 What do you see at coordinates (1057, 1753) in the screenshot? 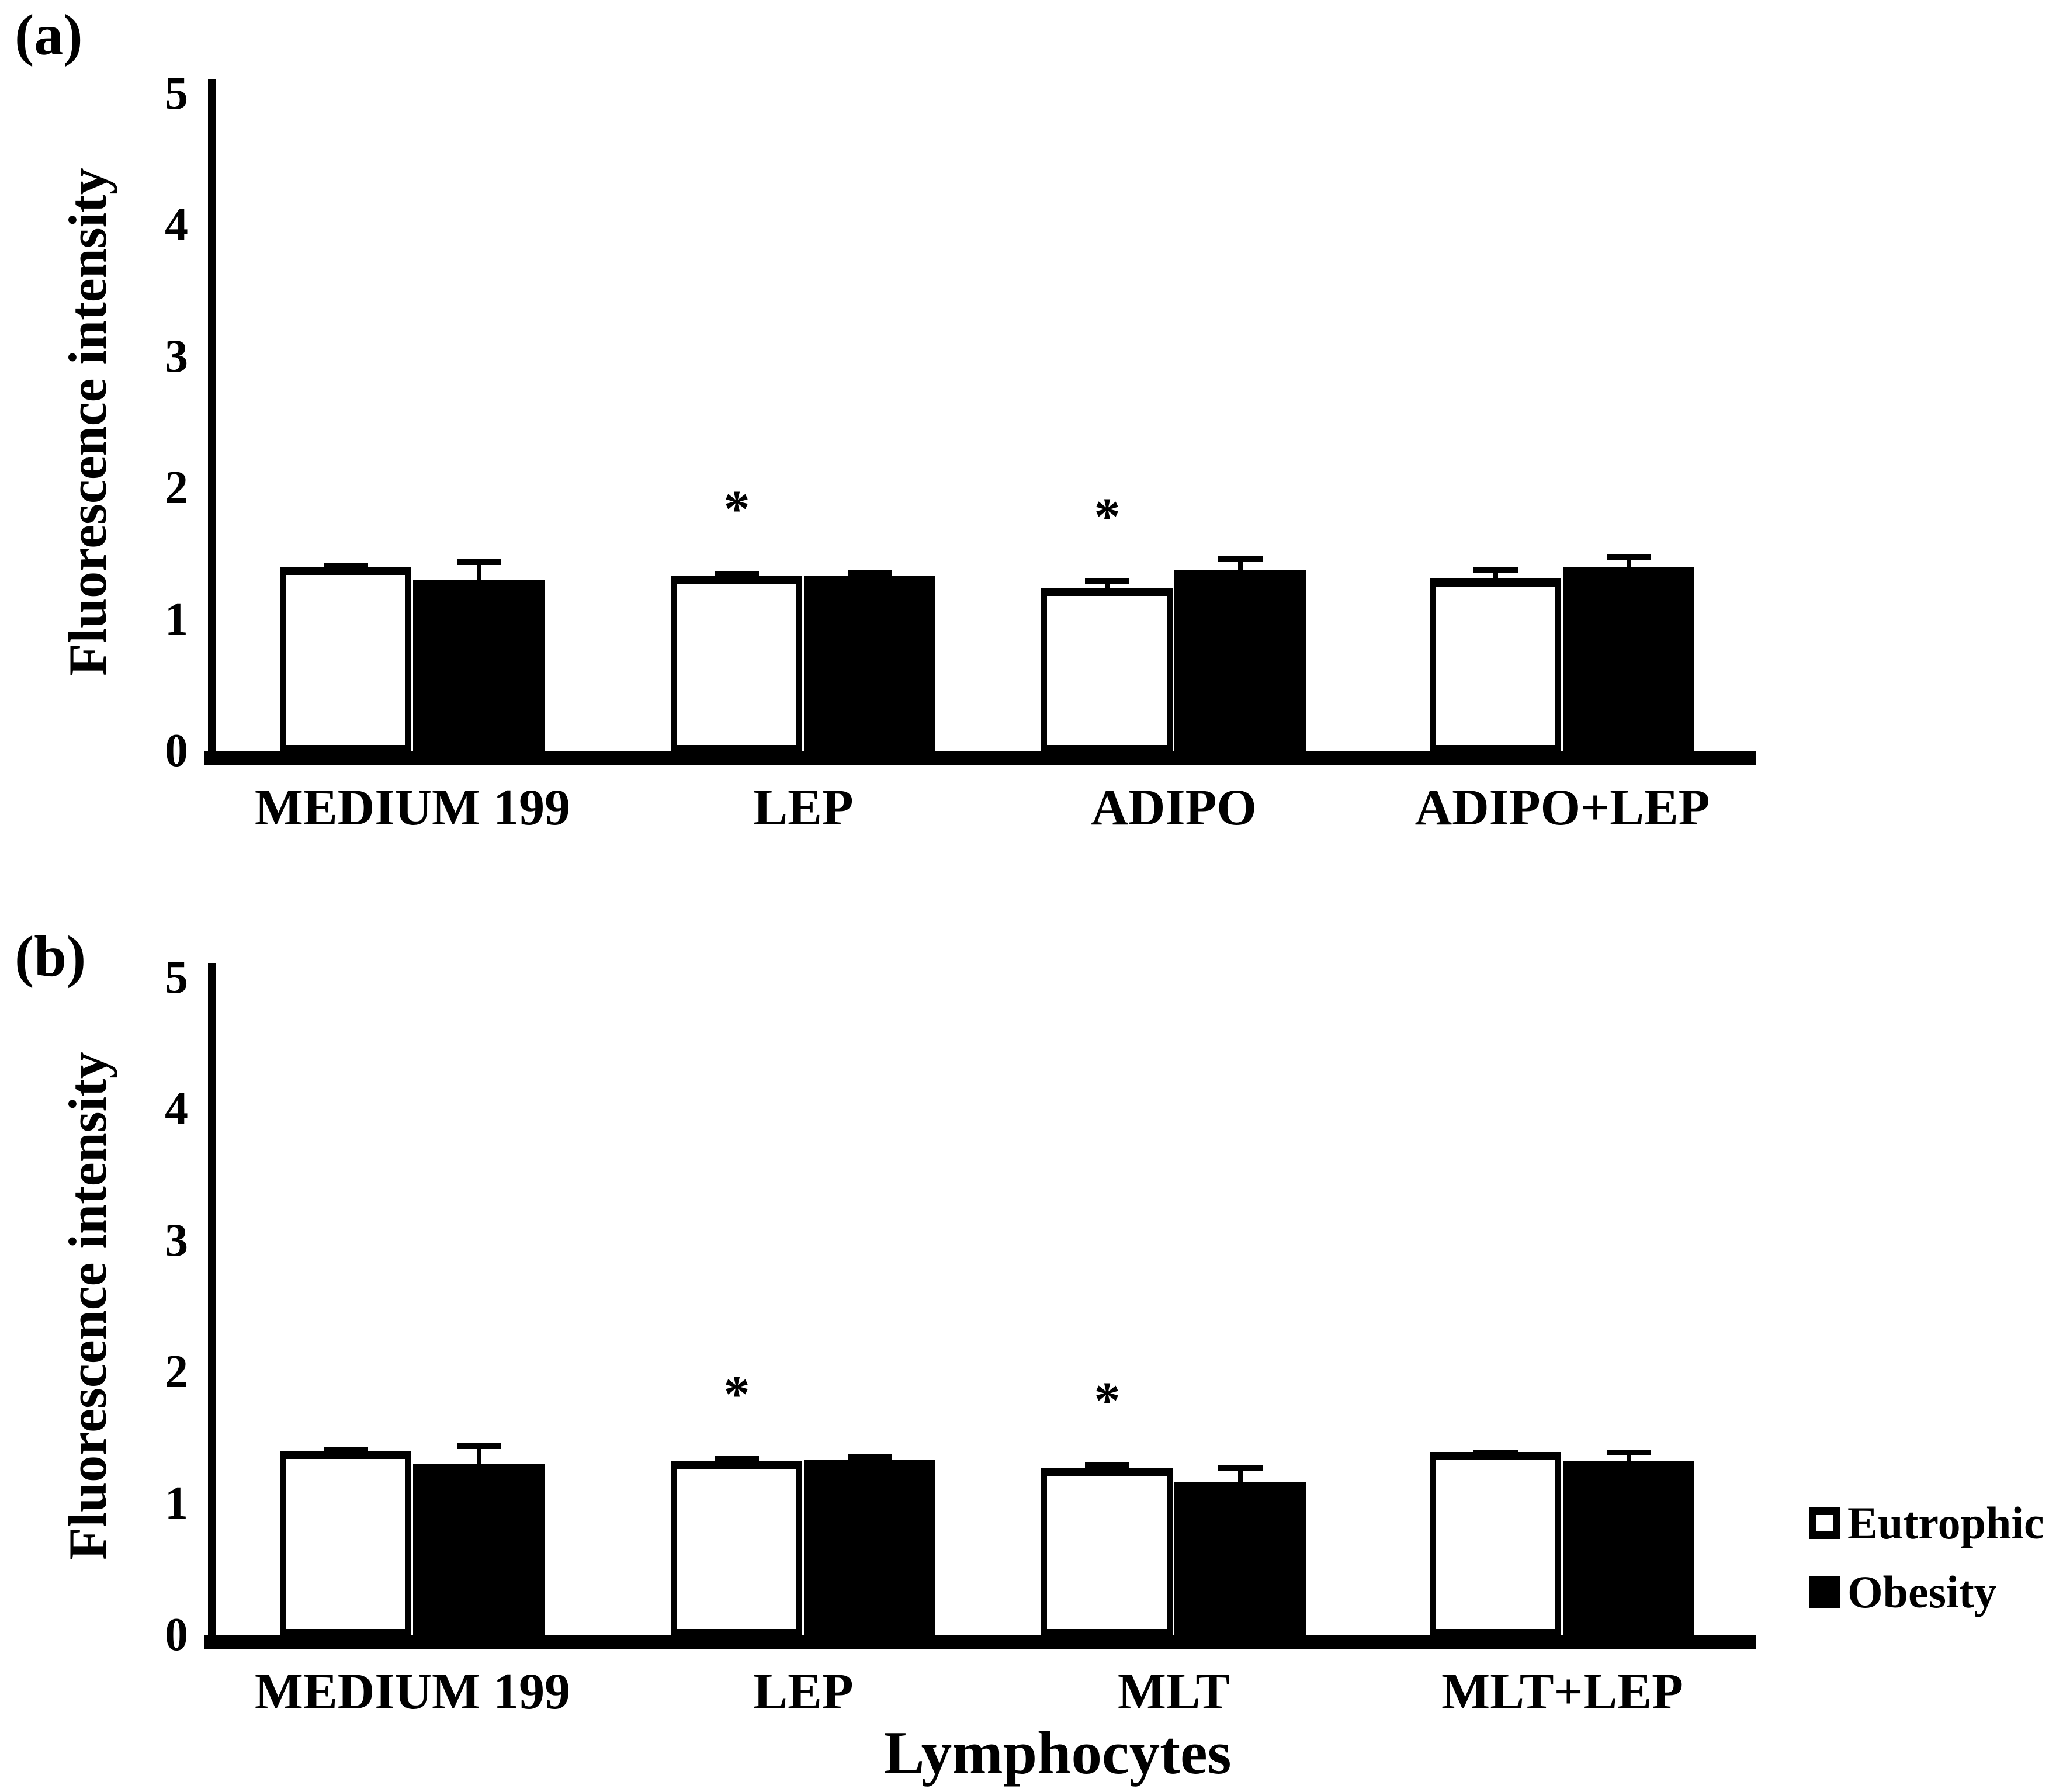
I see `panel-b-x-axis-title: Lymphocytes` at bounding box center [1057, 1753].